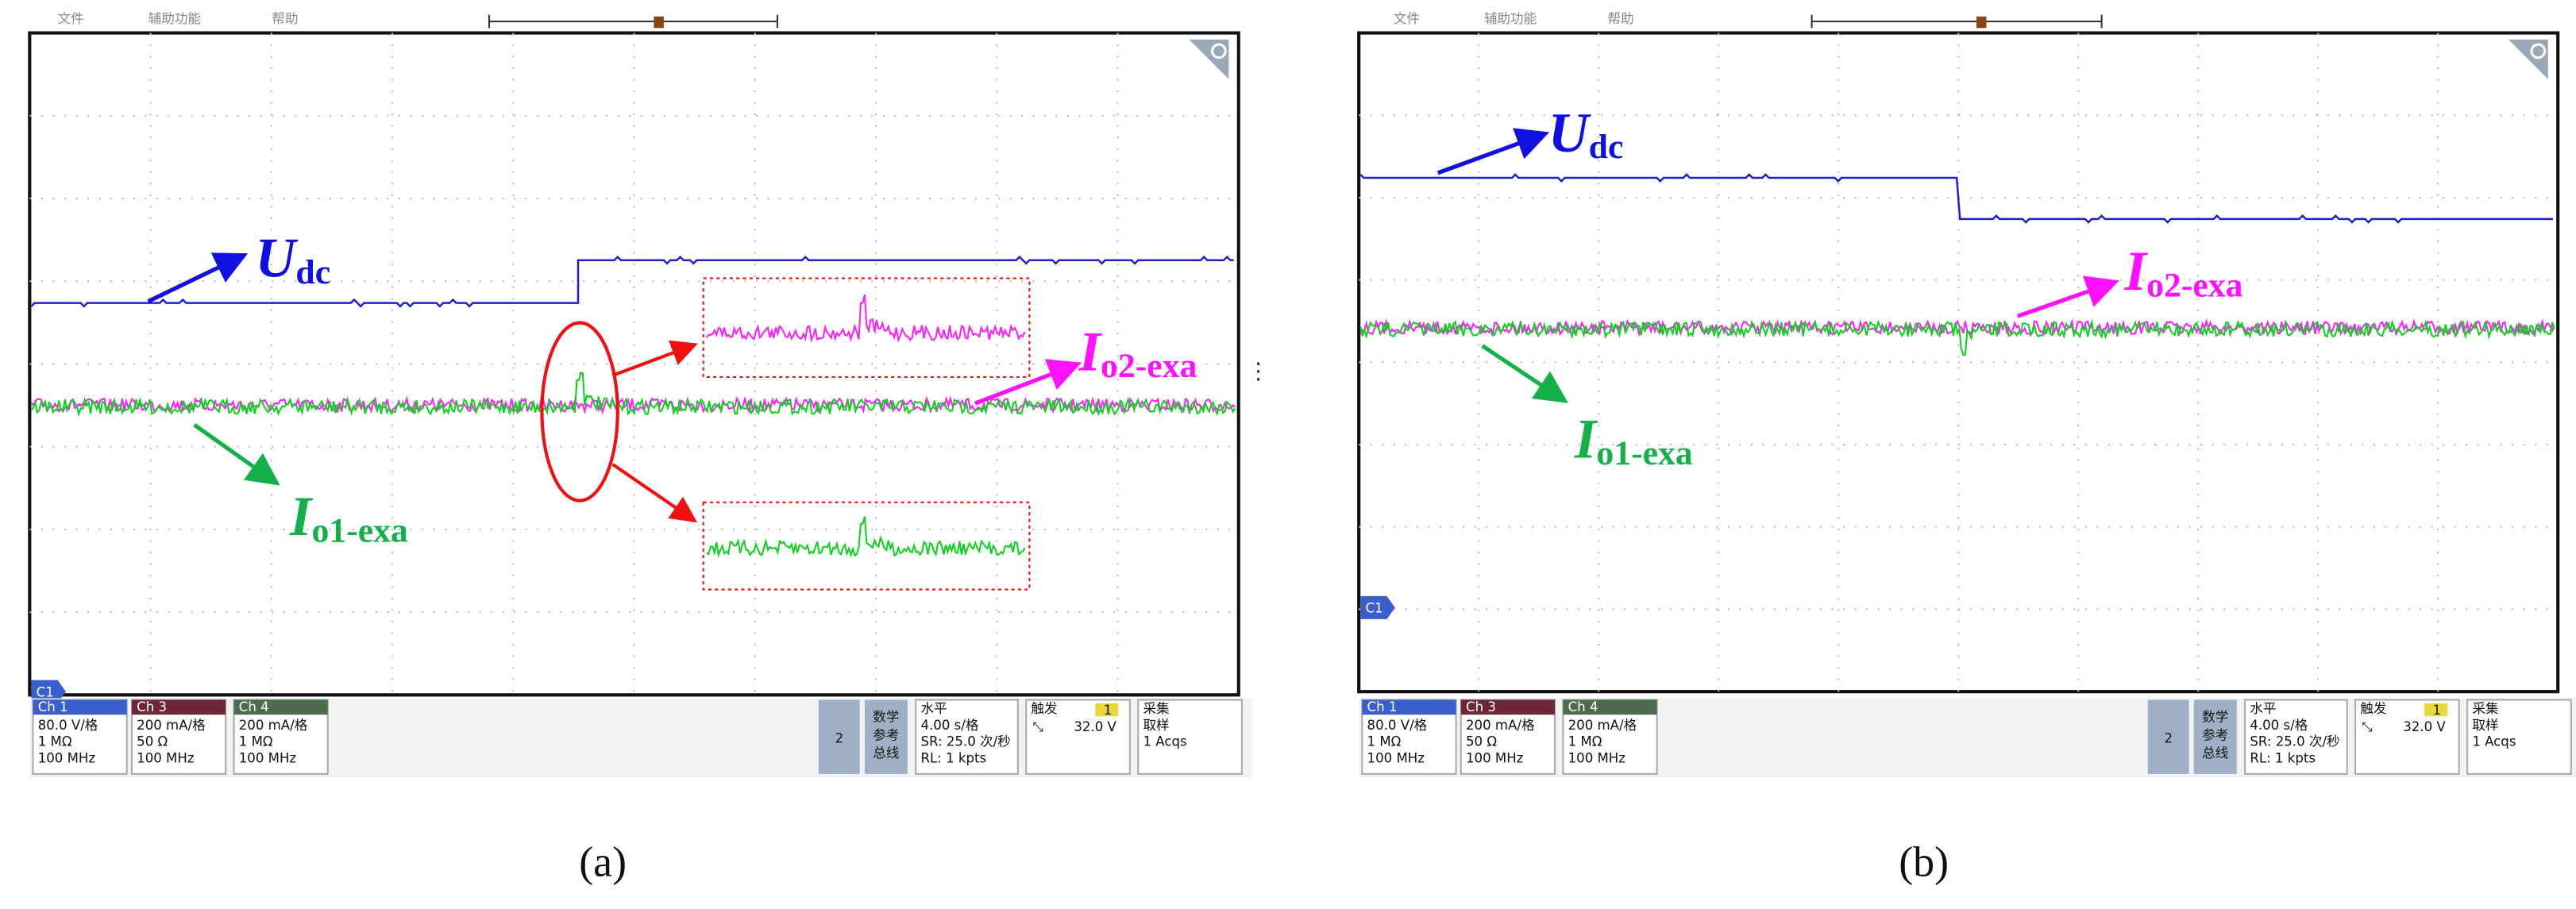  I want to click on trace-io2, so click(1957, 327).